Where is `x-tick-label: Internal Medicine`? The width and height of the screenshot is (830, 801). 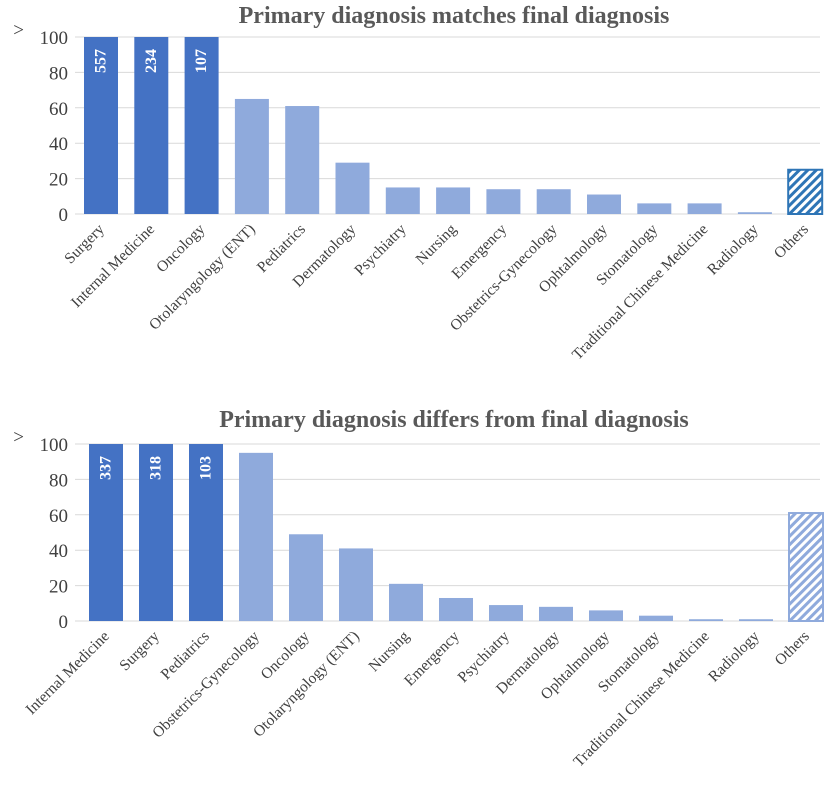
x-tick-label: Internal Medicine is located at coordinates (68, 673).